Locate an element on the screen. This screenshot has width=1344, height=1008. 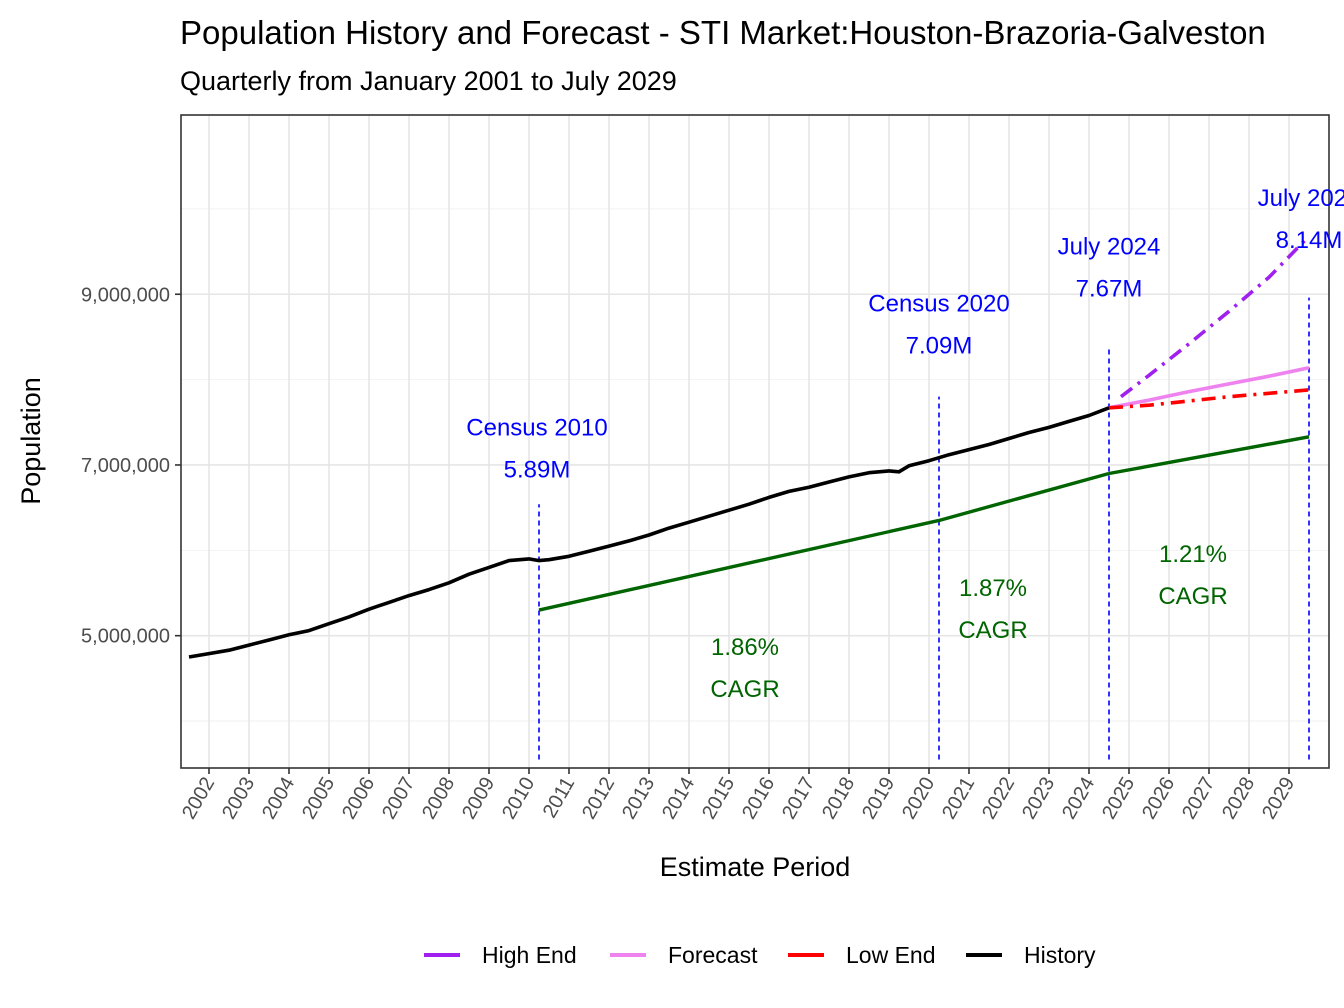
x-tick-label: 2004 is located at coordinates (278, 799).